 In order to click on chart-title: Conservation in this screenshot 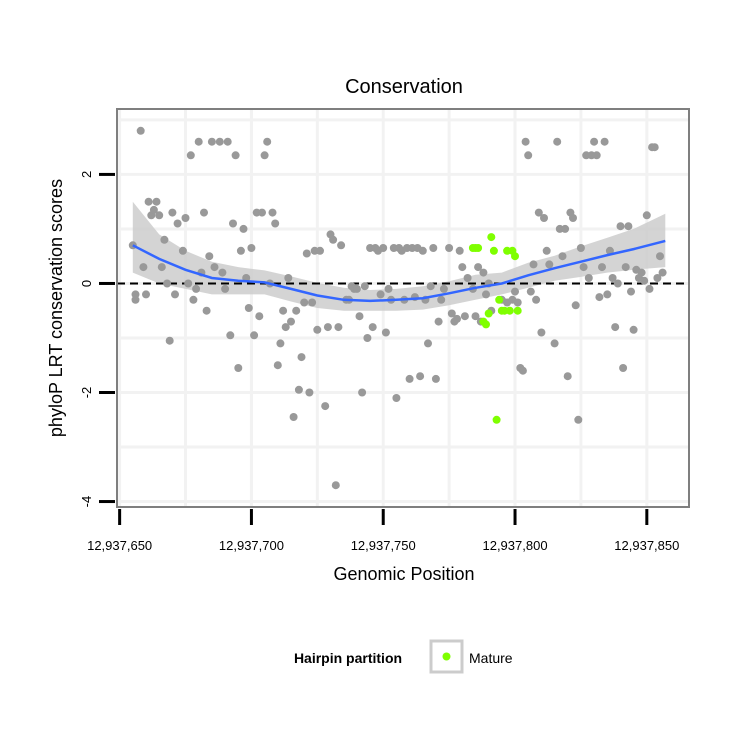, I will do `click(404, 87)`.